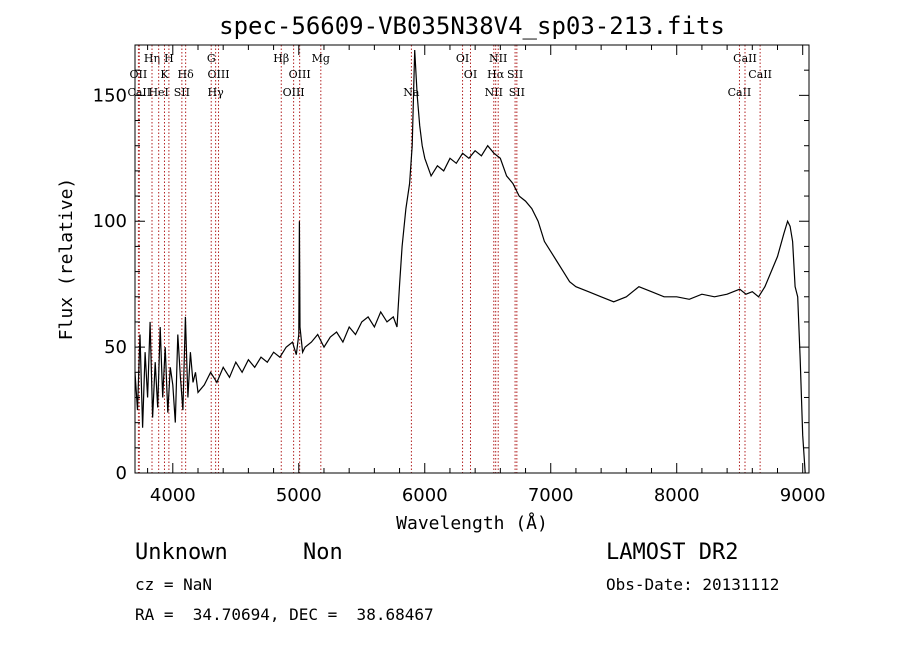  What do you see at coordinates (139, 74) in the screenshot?
I see `line-marker-label: OII` at bounding box center [139, 74].